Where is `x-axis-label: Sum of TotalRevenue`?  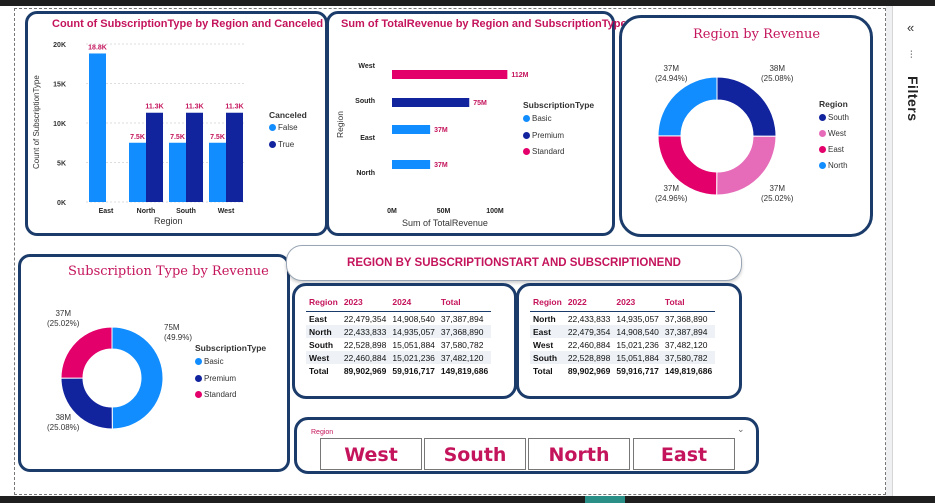 x-axis-label: Sum of TotalRevenue is located at coordinates (445, 223).